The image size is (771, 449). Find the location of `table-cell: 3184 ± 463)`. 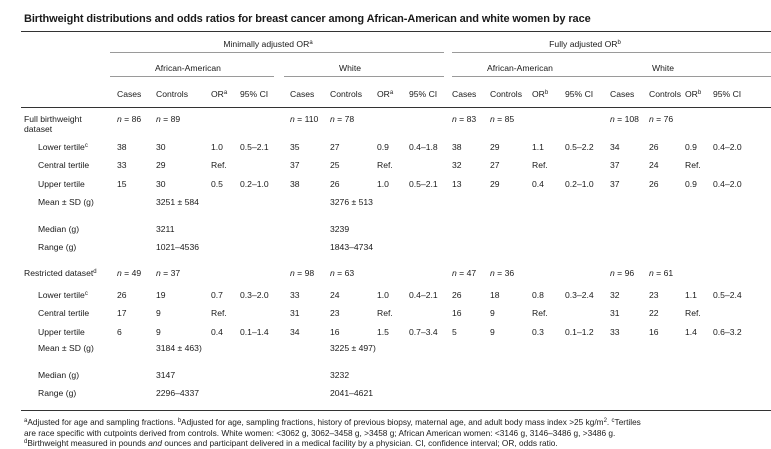

table-cell: 3184 ± 463) is located at coordinates (179, 348).